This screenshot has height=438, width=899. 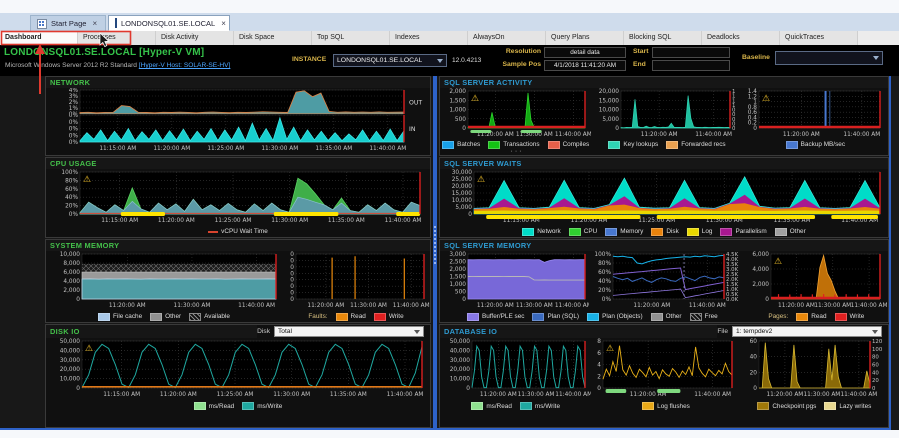 What do you see at coordinates (691, 65) in the screenshot?
I see `end-input` at bounding box center [691, 65].